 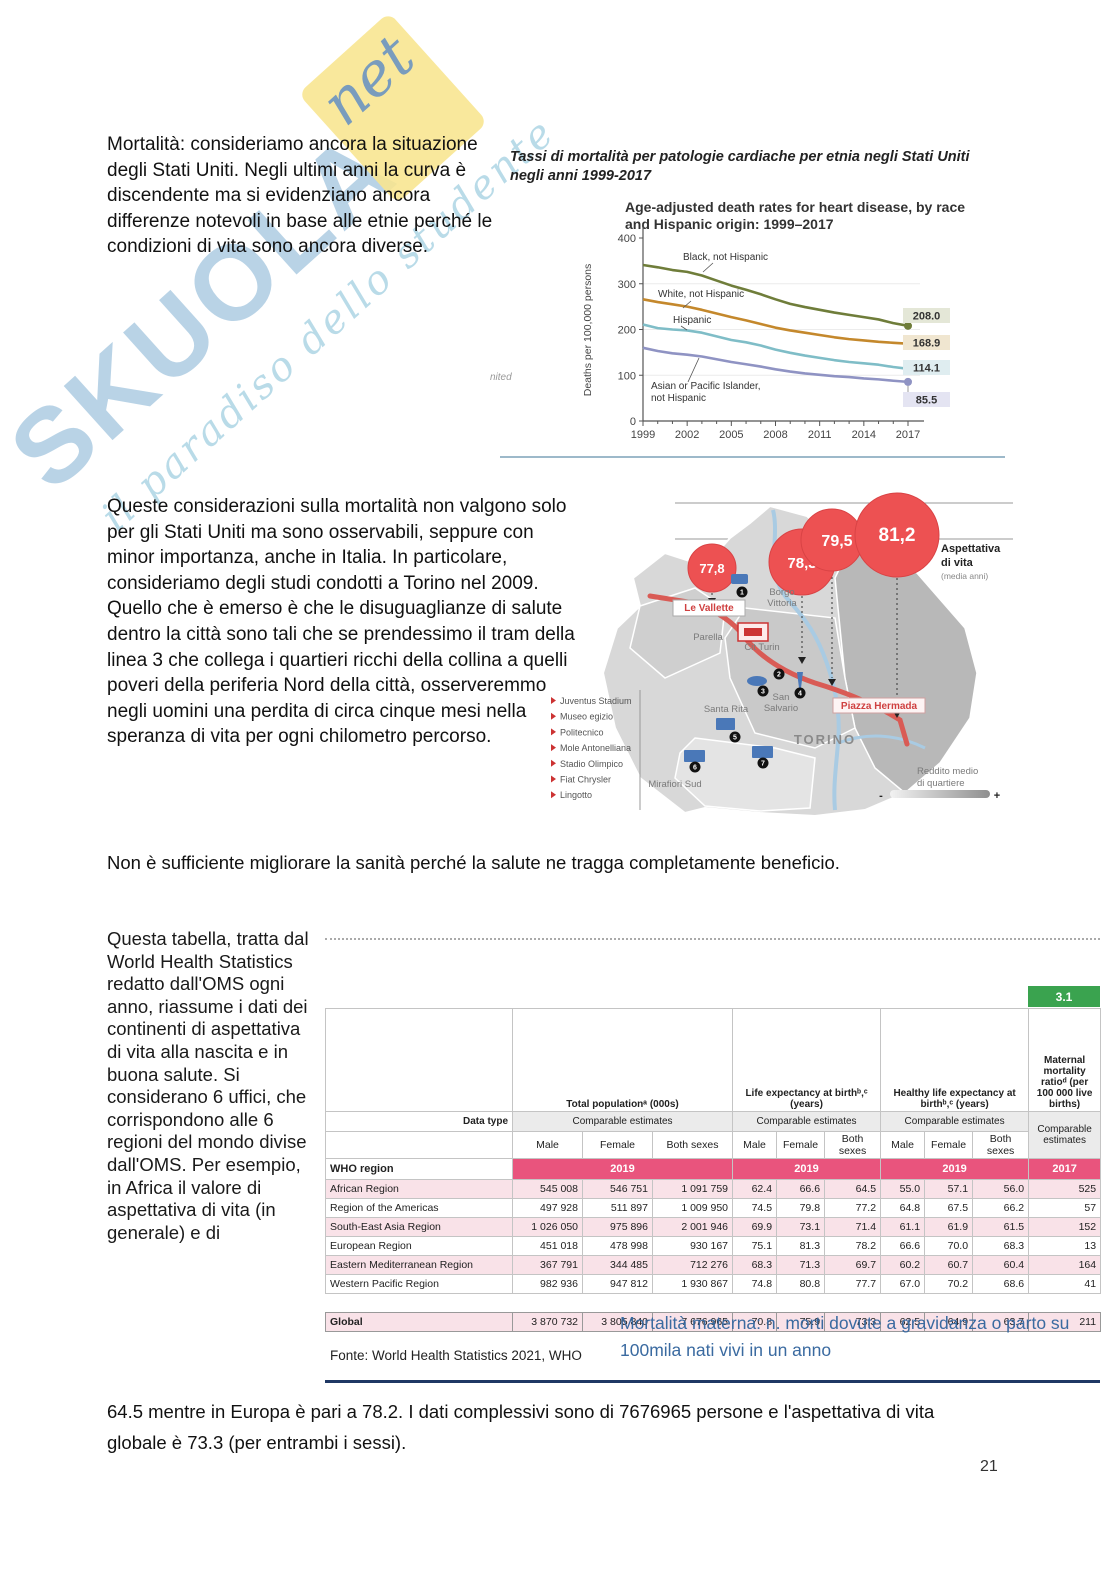 I want to click on label-san-salvario: San, so click(x=781, y=697).